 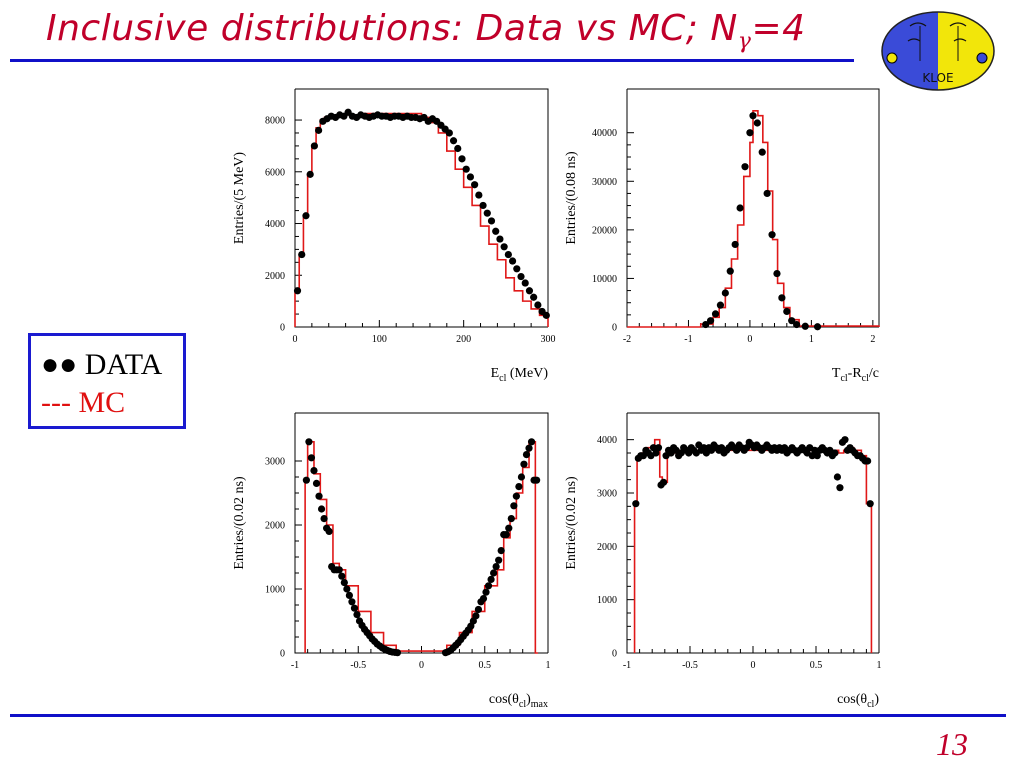 I want to click on x-axis-title-part: (MeV), so click(x=527, y=373).